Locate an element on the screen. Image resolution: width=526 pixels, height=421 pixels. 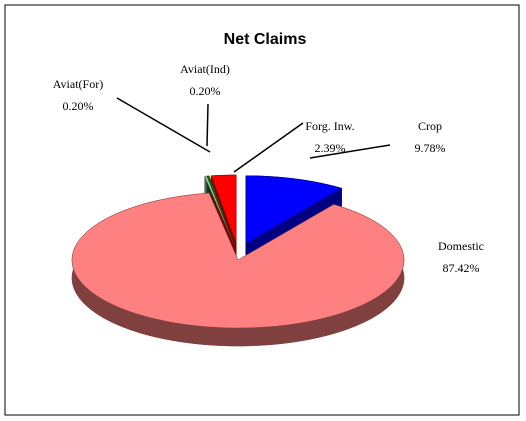
slice-value-label: 9.78% is located at coordinates (430, 148).